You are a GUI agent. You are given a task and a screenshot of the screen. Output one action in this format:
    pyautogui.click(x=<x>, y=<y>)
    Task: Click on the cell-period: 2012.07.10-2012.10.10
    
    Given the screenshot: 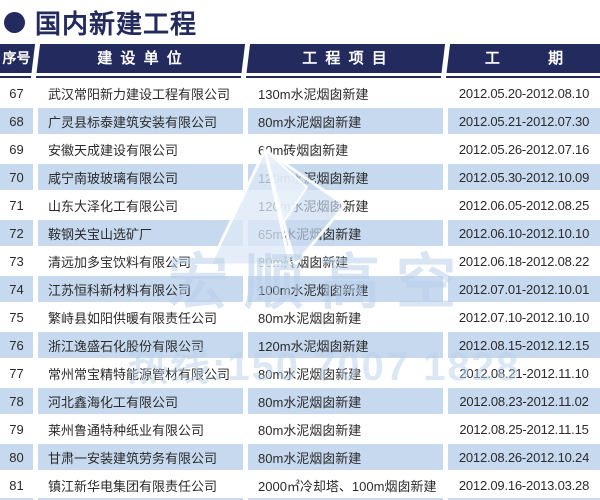 What is the action you would take?
    pyautogui.click(x=524, y=317)
    